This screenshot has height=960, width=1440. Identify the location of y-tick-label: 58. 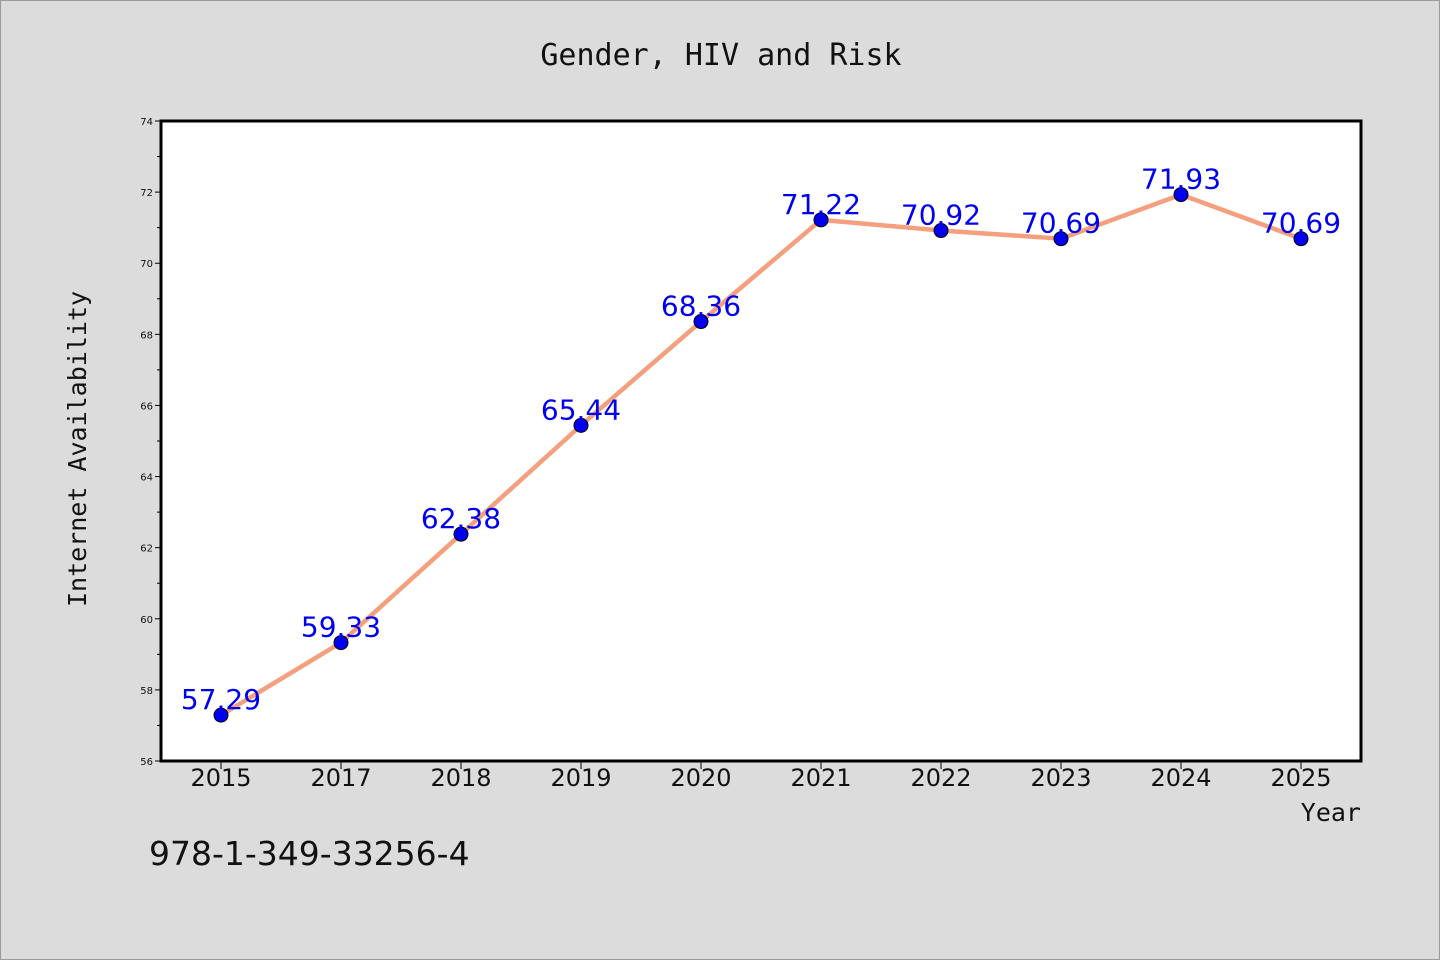
(146, 691).